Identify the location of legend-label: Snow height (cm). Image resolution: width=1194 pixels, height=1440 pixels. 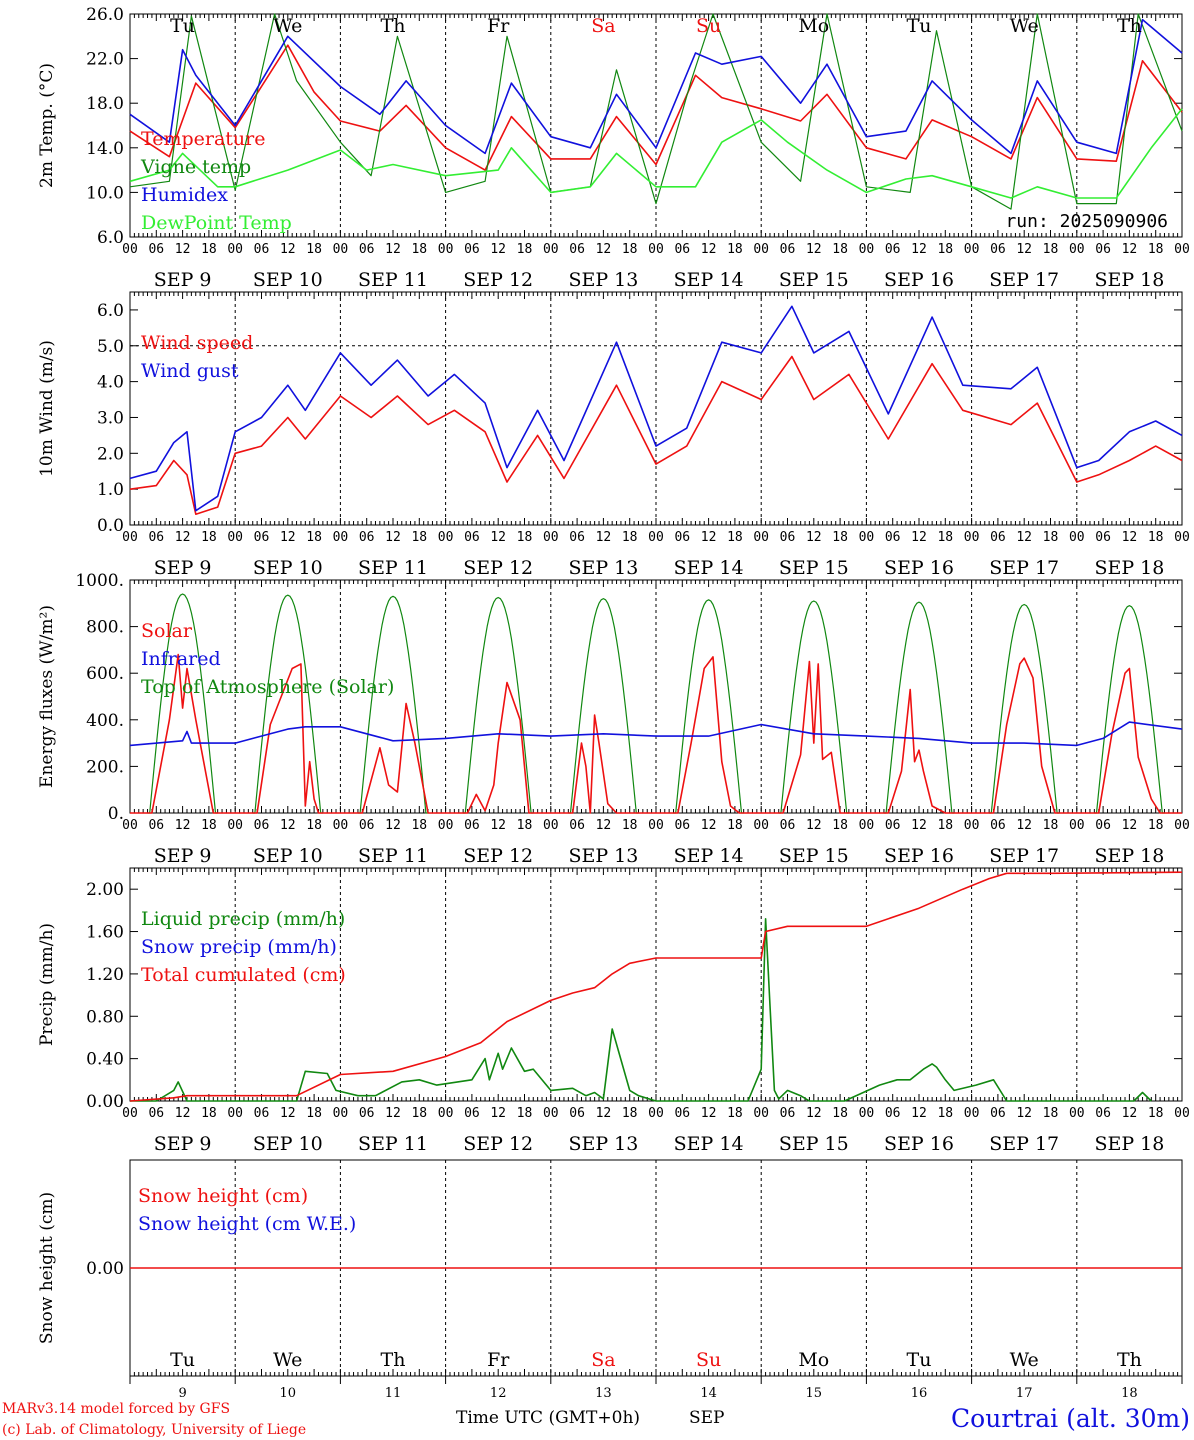
(223, 1196).